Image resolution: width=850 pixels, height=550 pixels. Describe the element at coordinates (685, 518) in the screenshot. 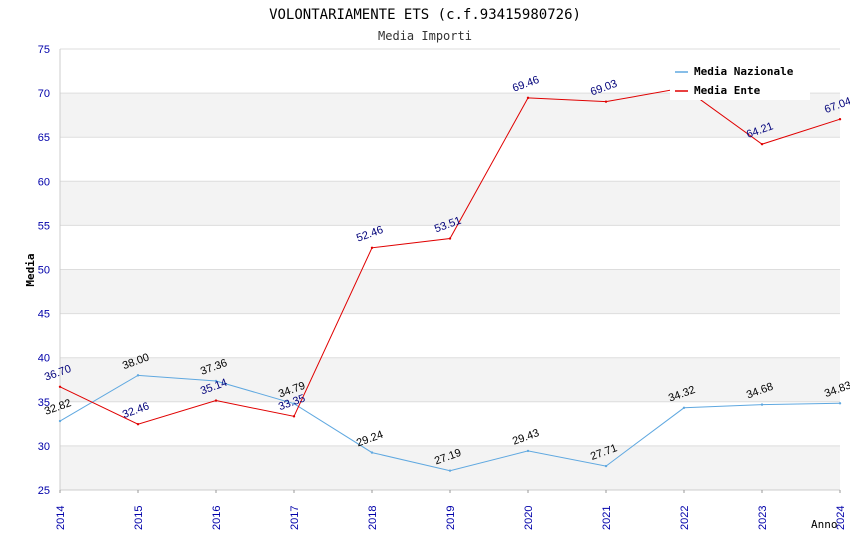

I see `x-tick-label: 2022` at that location.